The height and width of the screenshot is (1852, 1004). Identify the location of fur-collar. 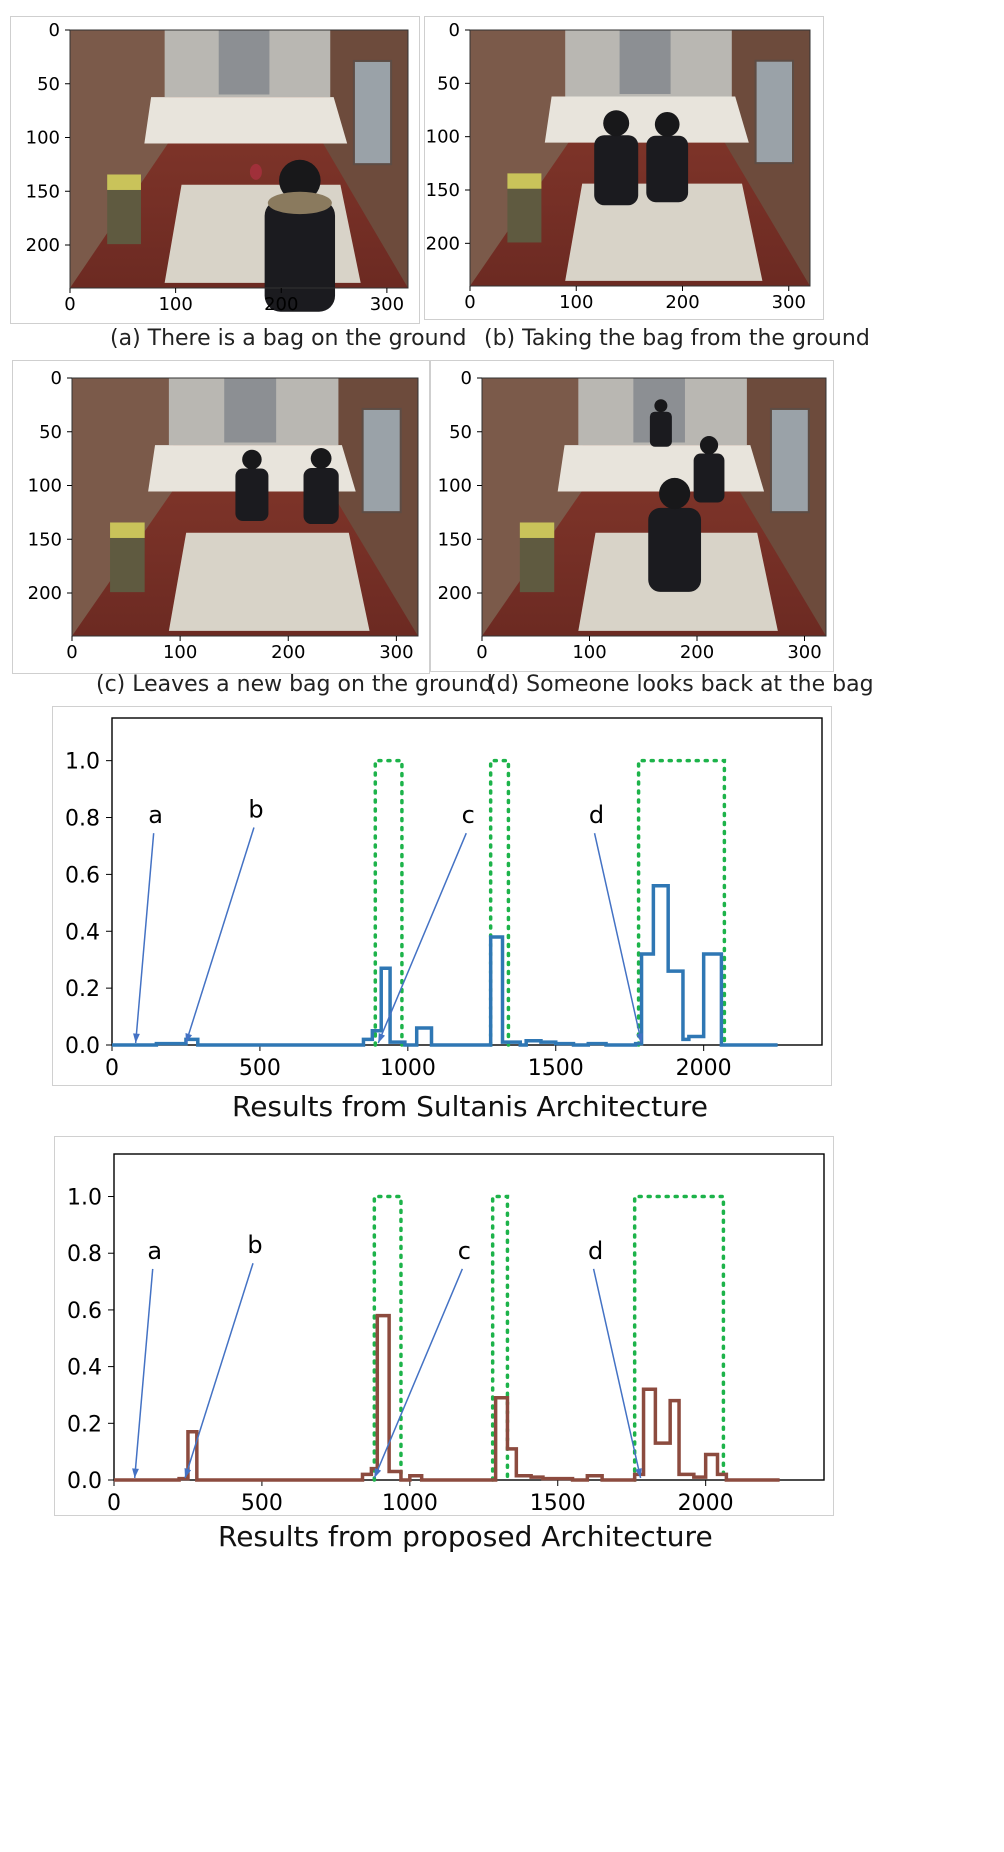
(299, 203).